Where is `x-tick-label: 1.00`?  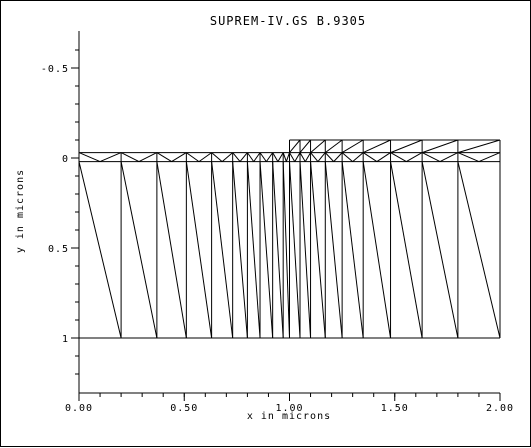
x-tick-label: 1.00 is located at coordinates (289, 408).